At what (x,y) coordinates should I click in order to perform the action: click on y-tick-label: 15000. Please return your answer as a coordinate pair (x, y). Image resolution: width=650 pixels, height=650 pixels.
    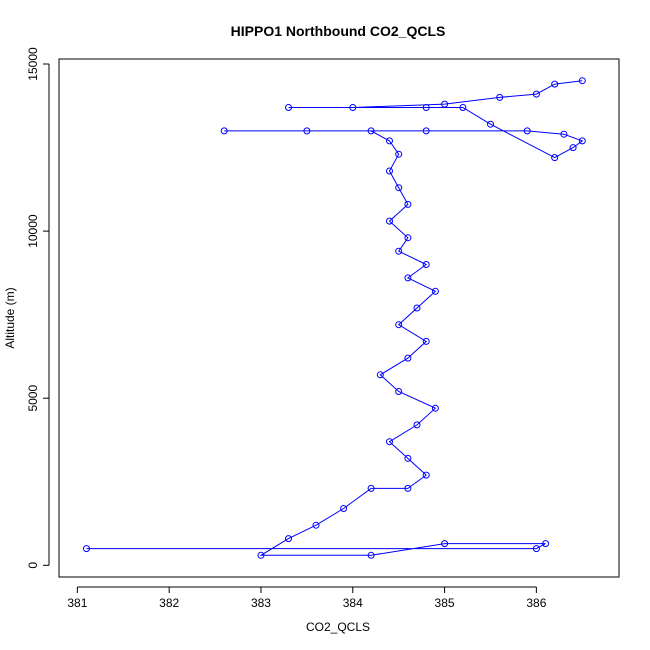
    Looking at the image, I should click on (33, 64).